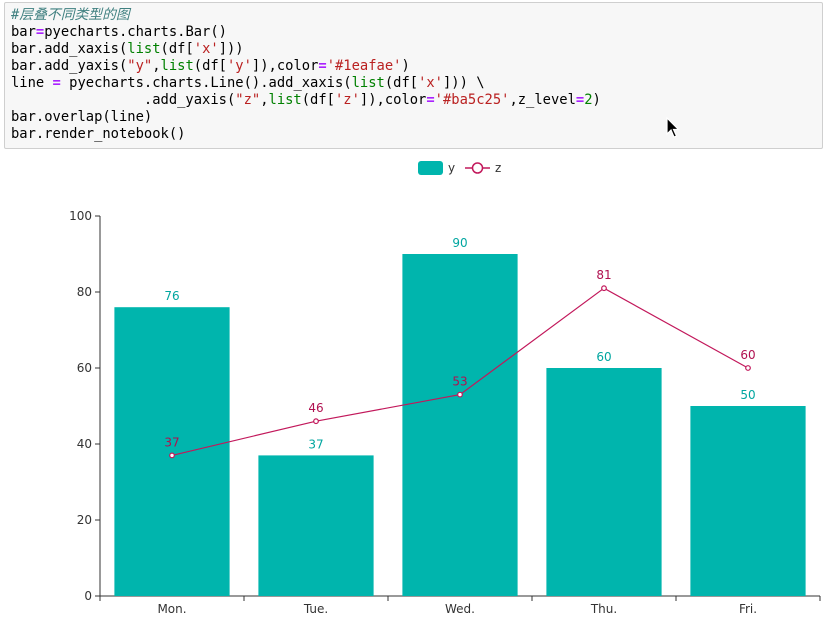 This screenshot has height=621, width=825. I want to click on legend-item-y: y, so click(436, 168).